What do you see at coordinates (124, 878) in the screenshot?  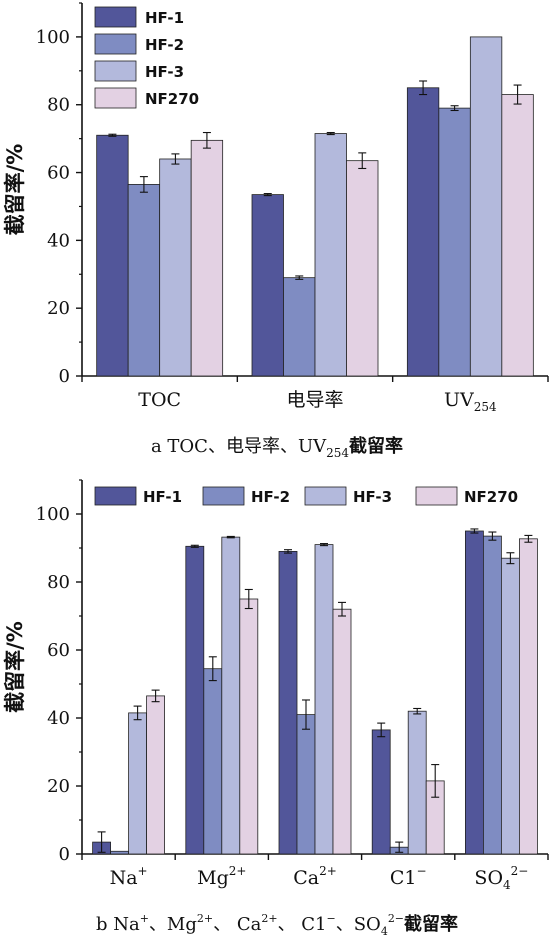 I see `c2-category-main: Na` at bounding box center [124, 878].